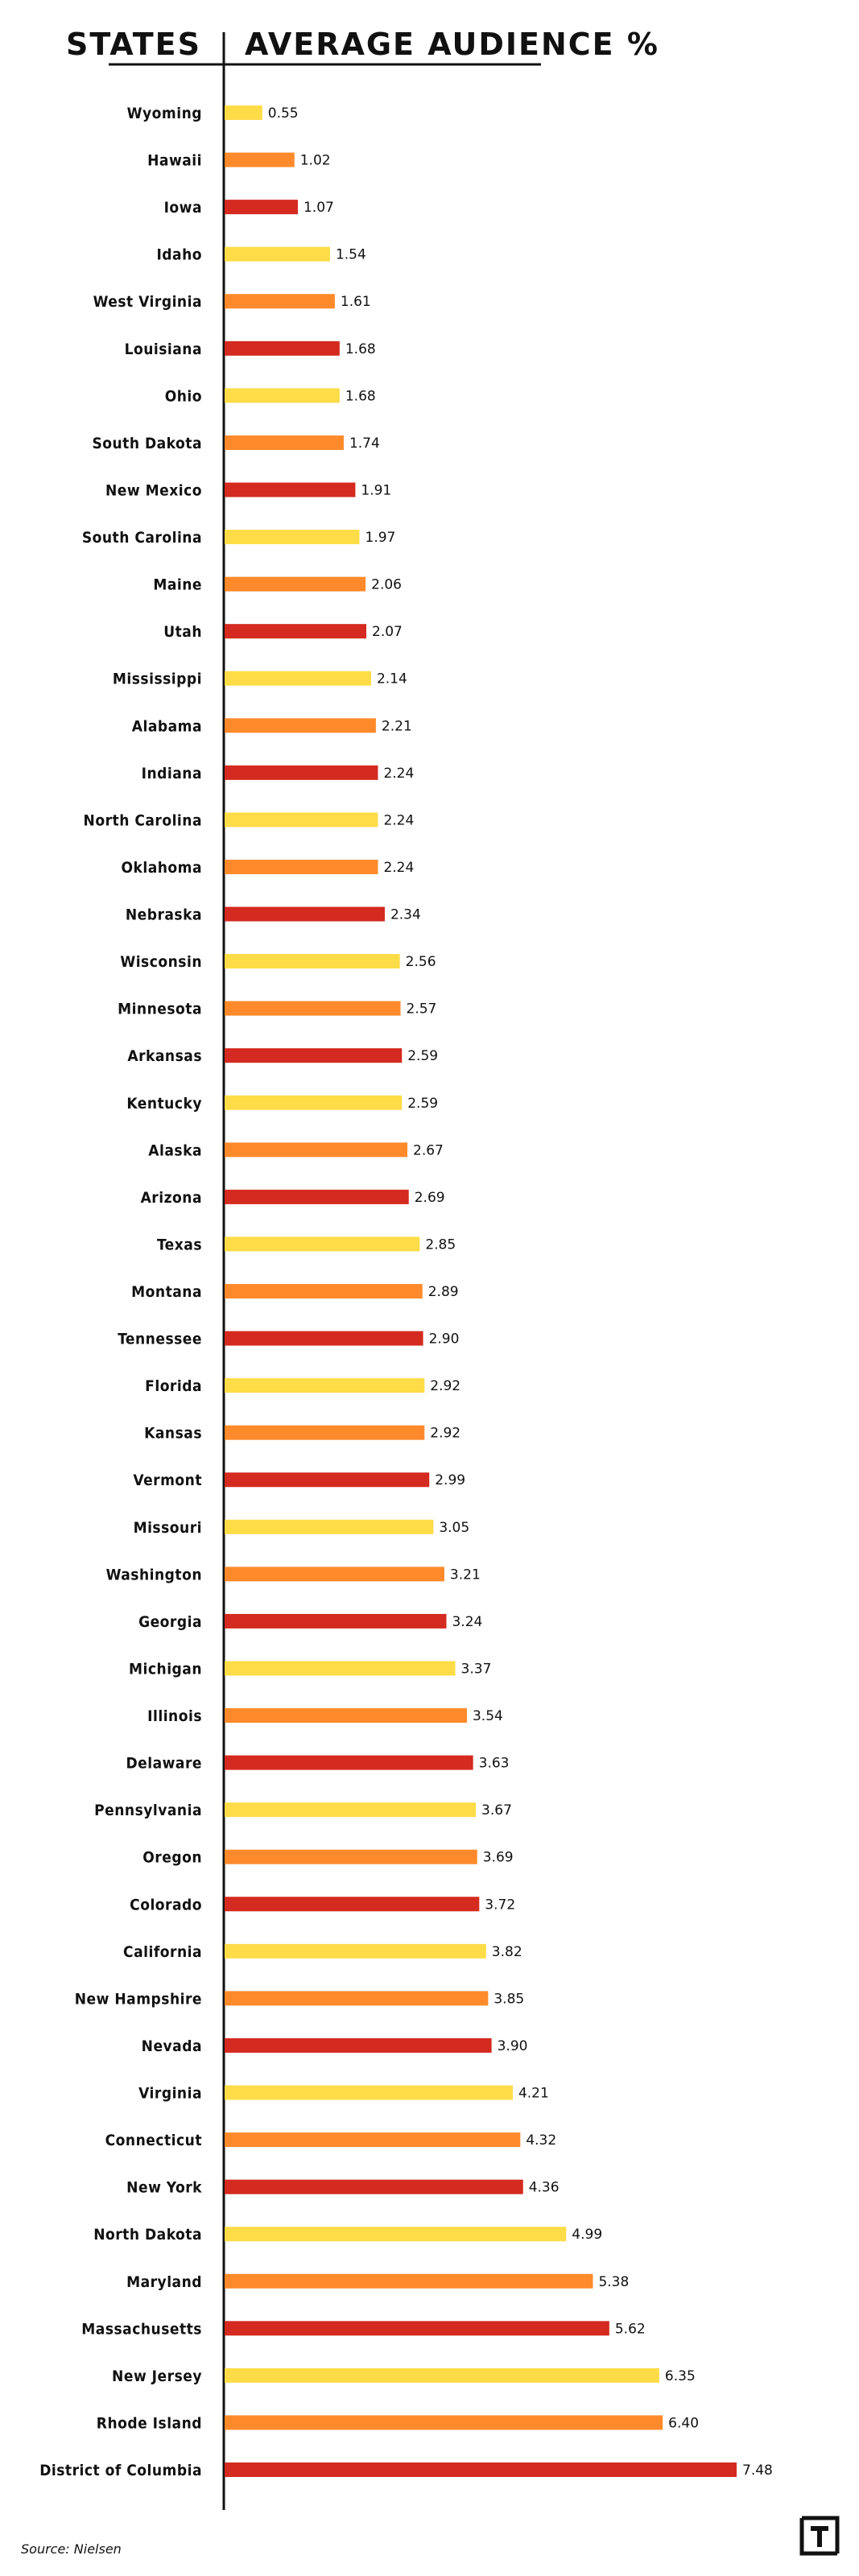 Image resolution: width=859 pixels, height=2576 pixels. What do you see at coordinates (680, 2376) in the screenshot?
I see `value-label: 6.35` at bounding box center [680, 2376].